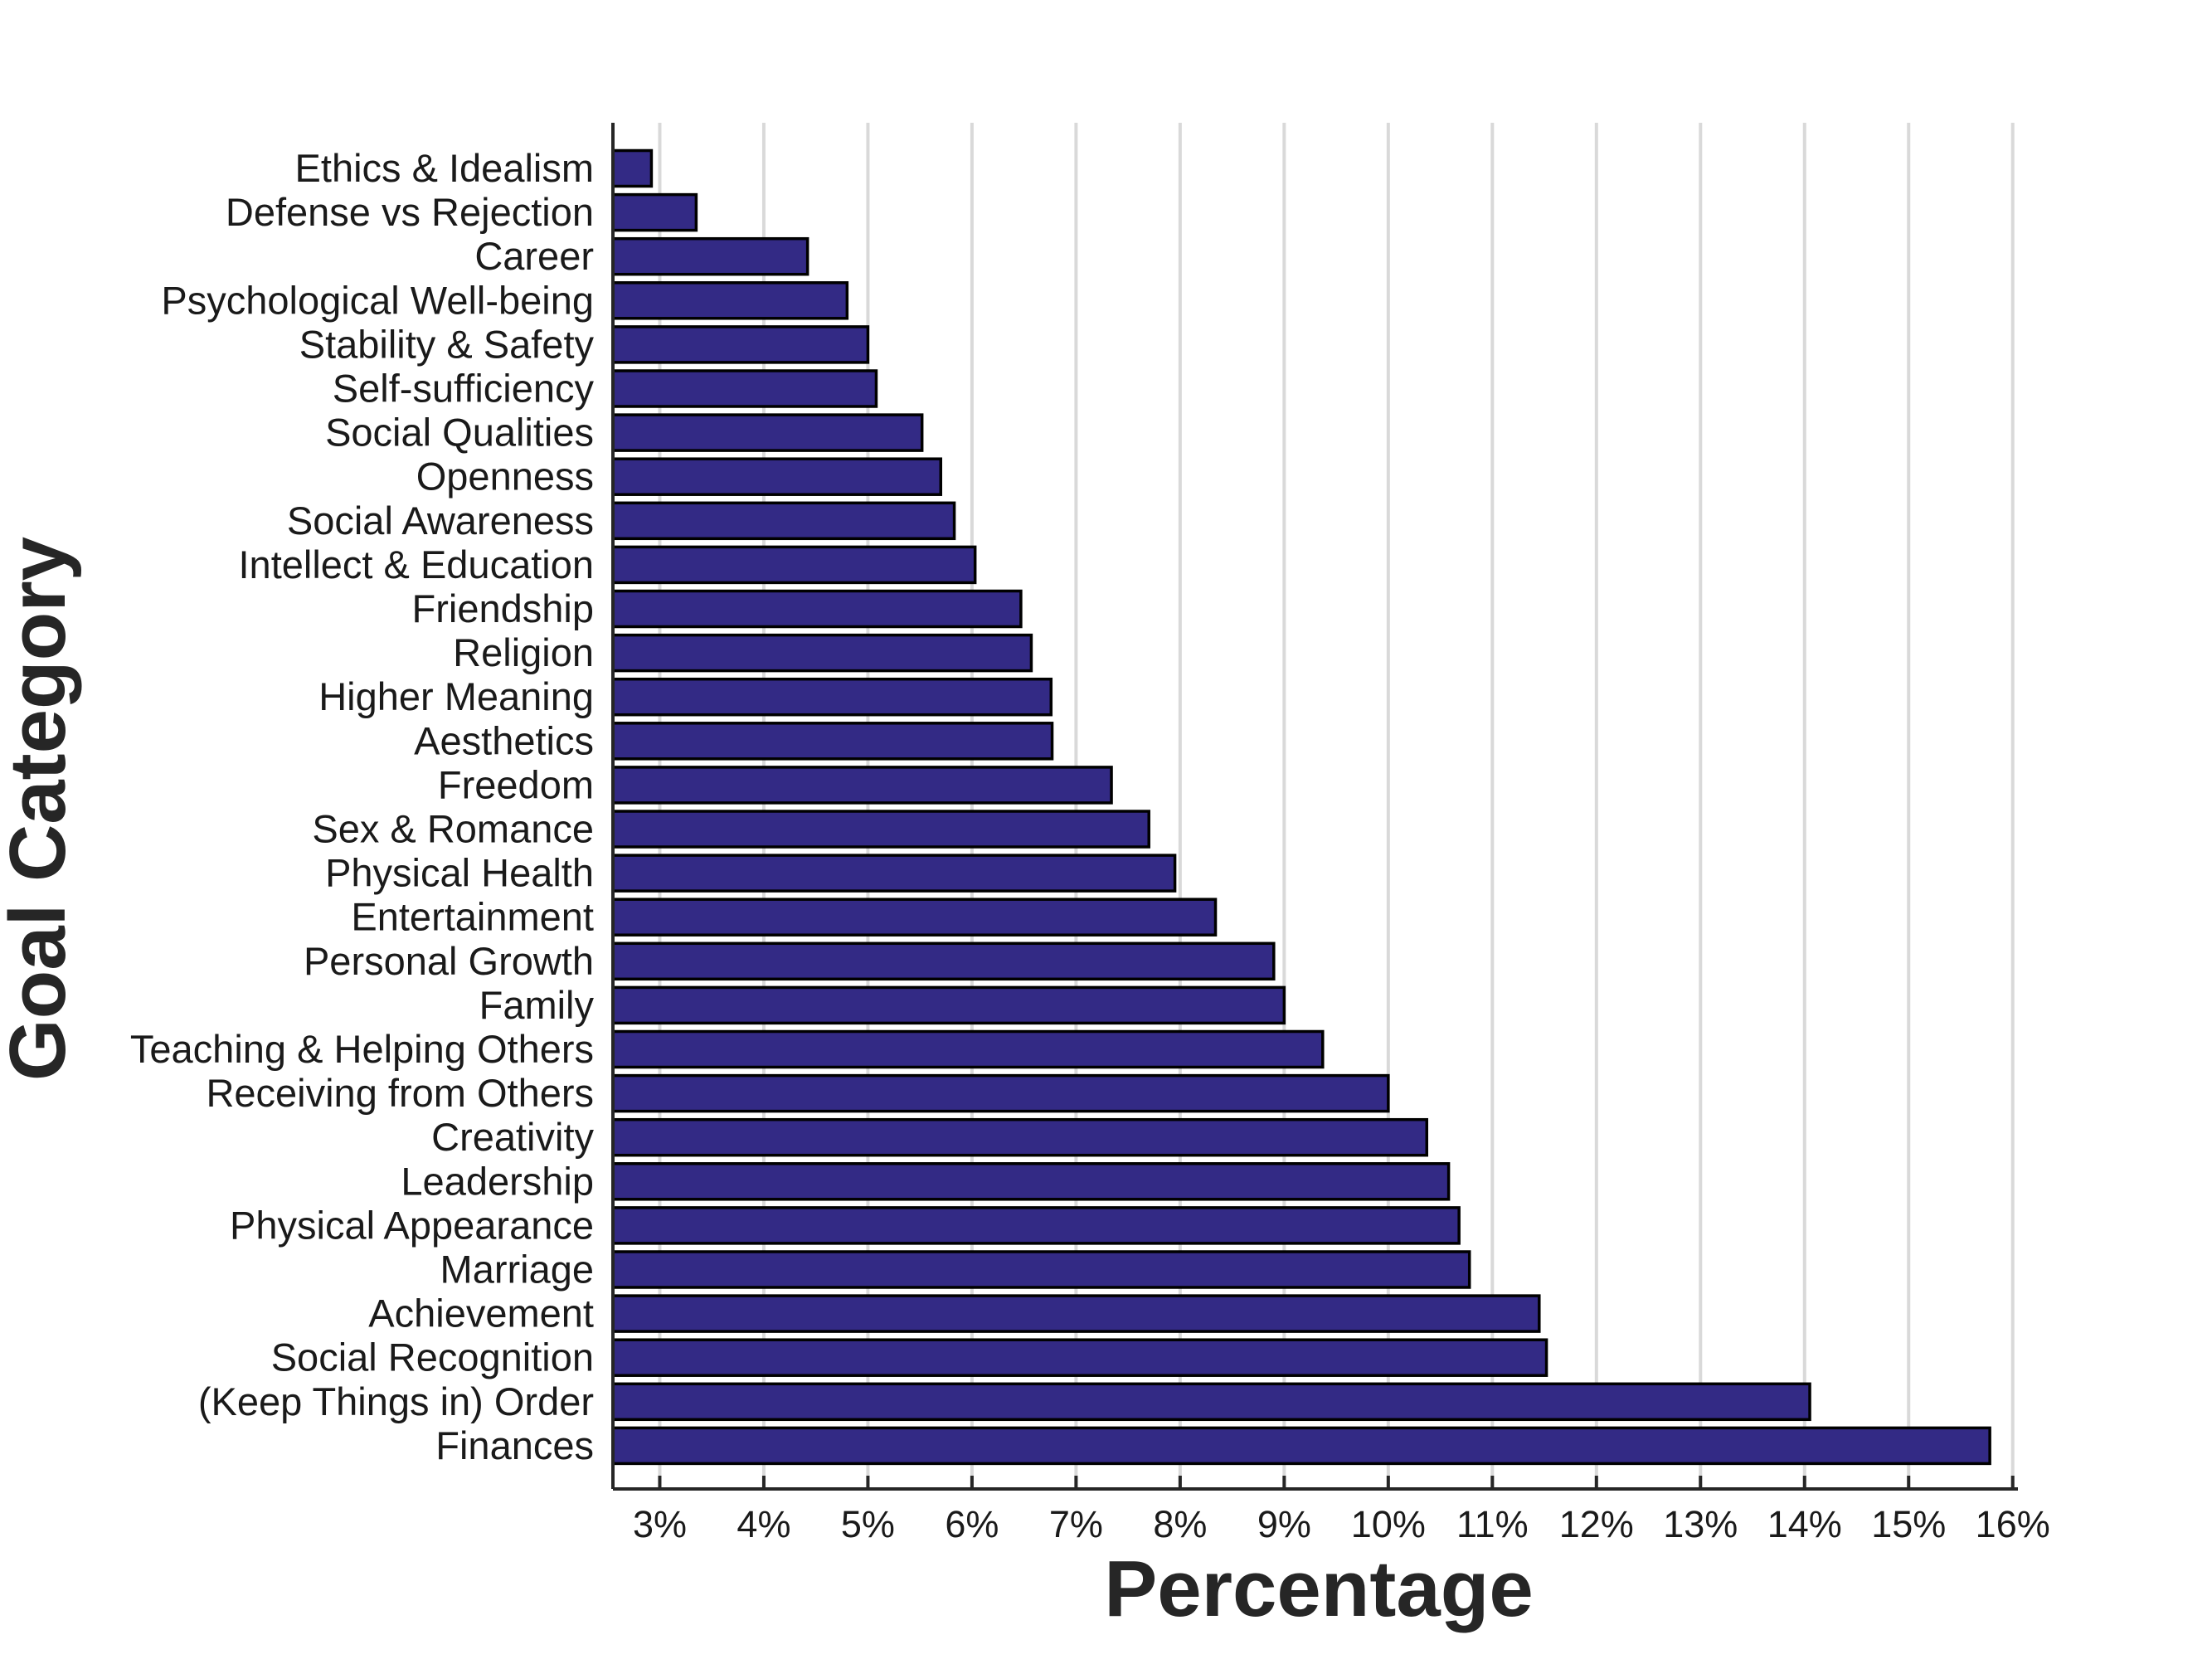 This screenshot has width=2212, height=1659. Describe the element at coordinates (516, 784) in the screenshot. I see `category-label: Freedom` at that location.